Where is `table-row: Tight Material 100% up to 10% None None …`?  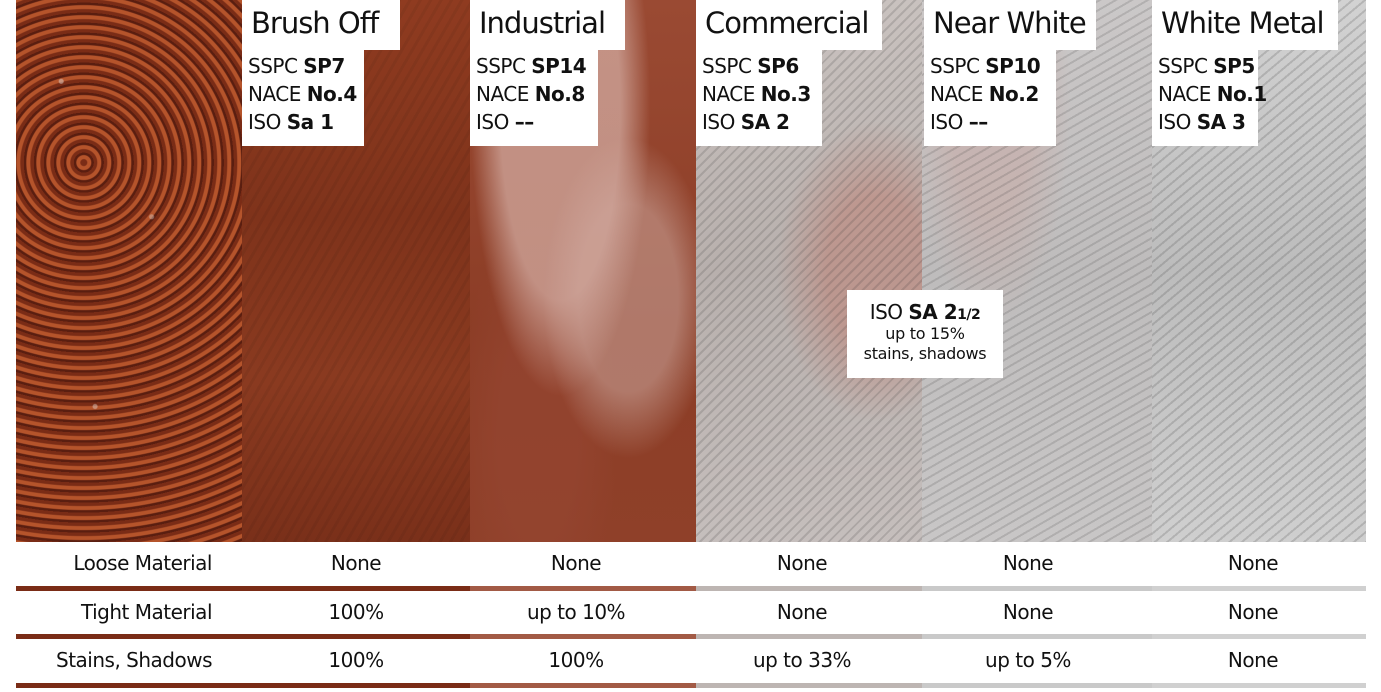 table-row: Tight Material 100% up to 10% None None … is located at coordinates (690, 612).